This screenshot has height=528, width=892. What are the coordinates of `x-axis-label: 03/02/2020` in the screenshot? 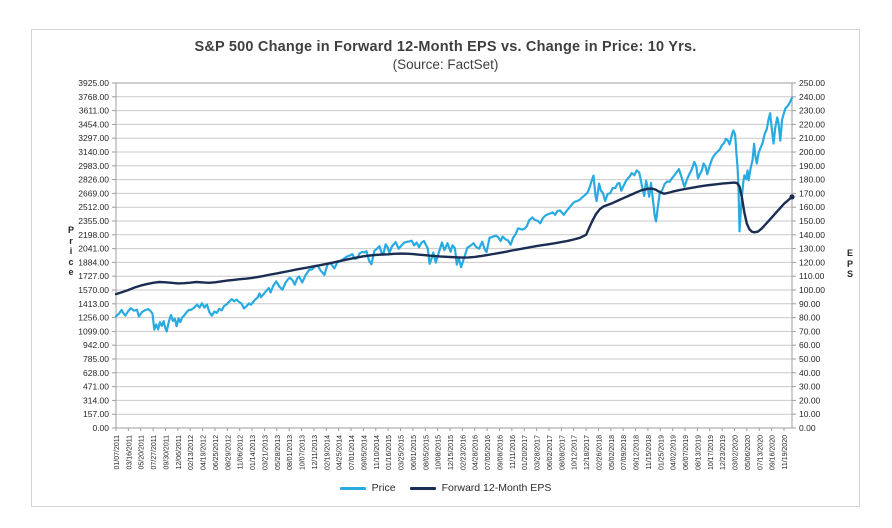 It's located at (736, 452).